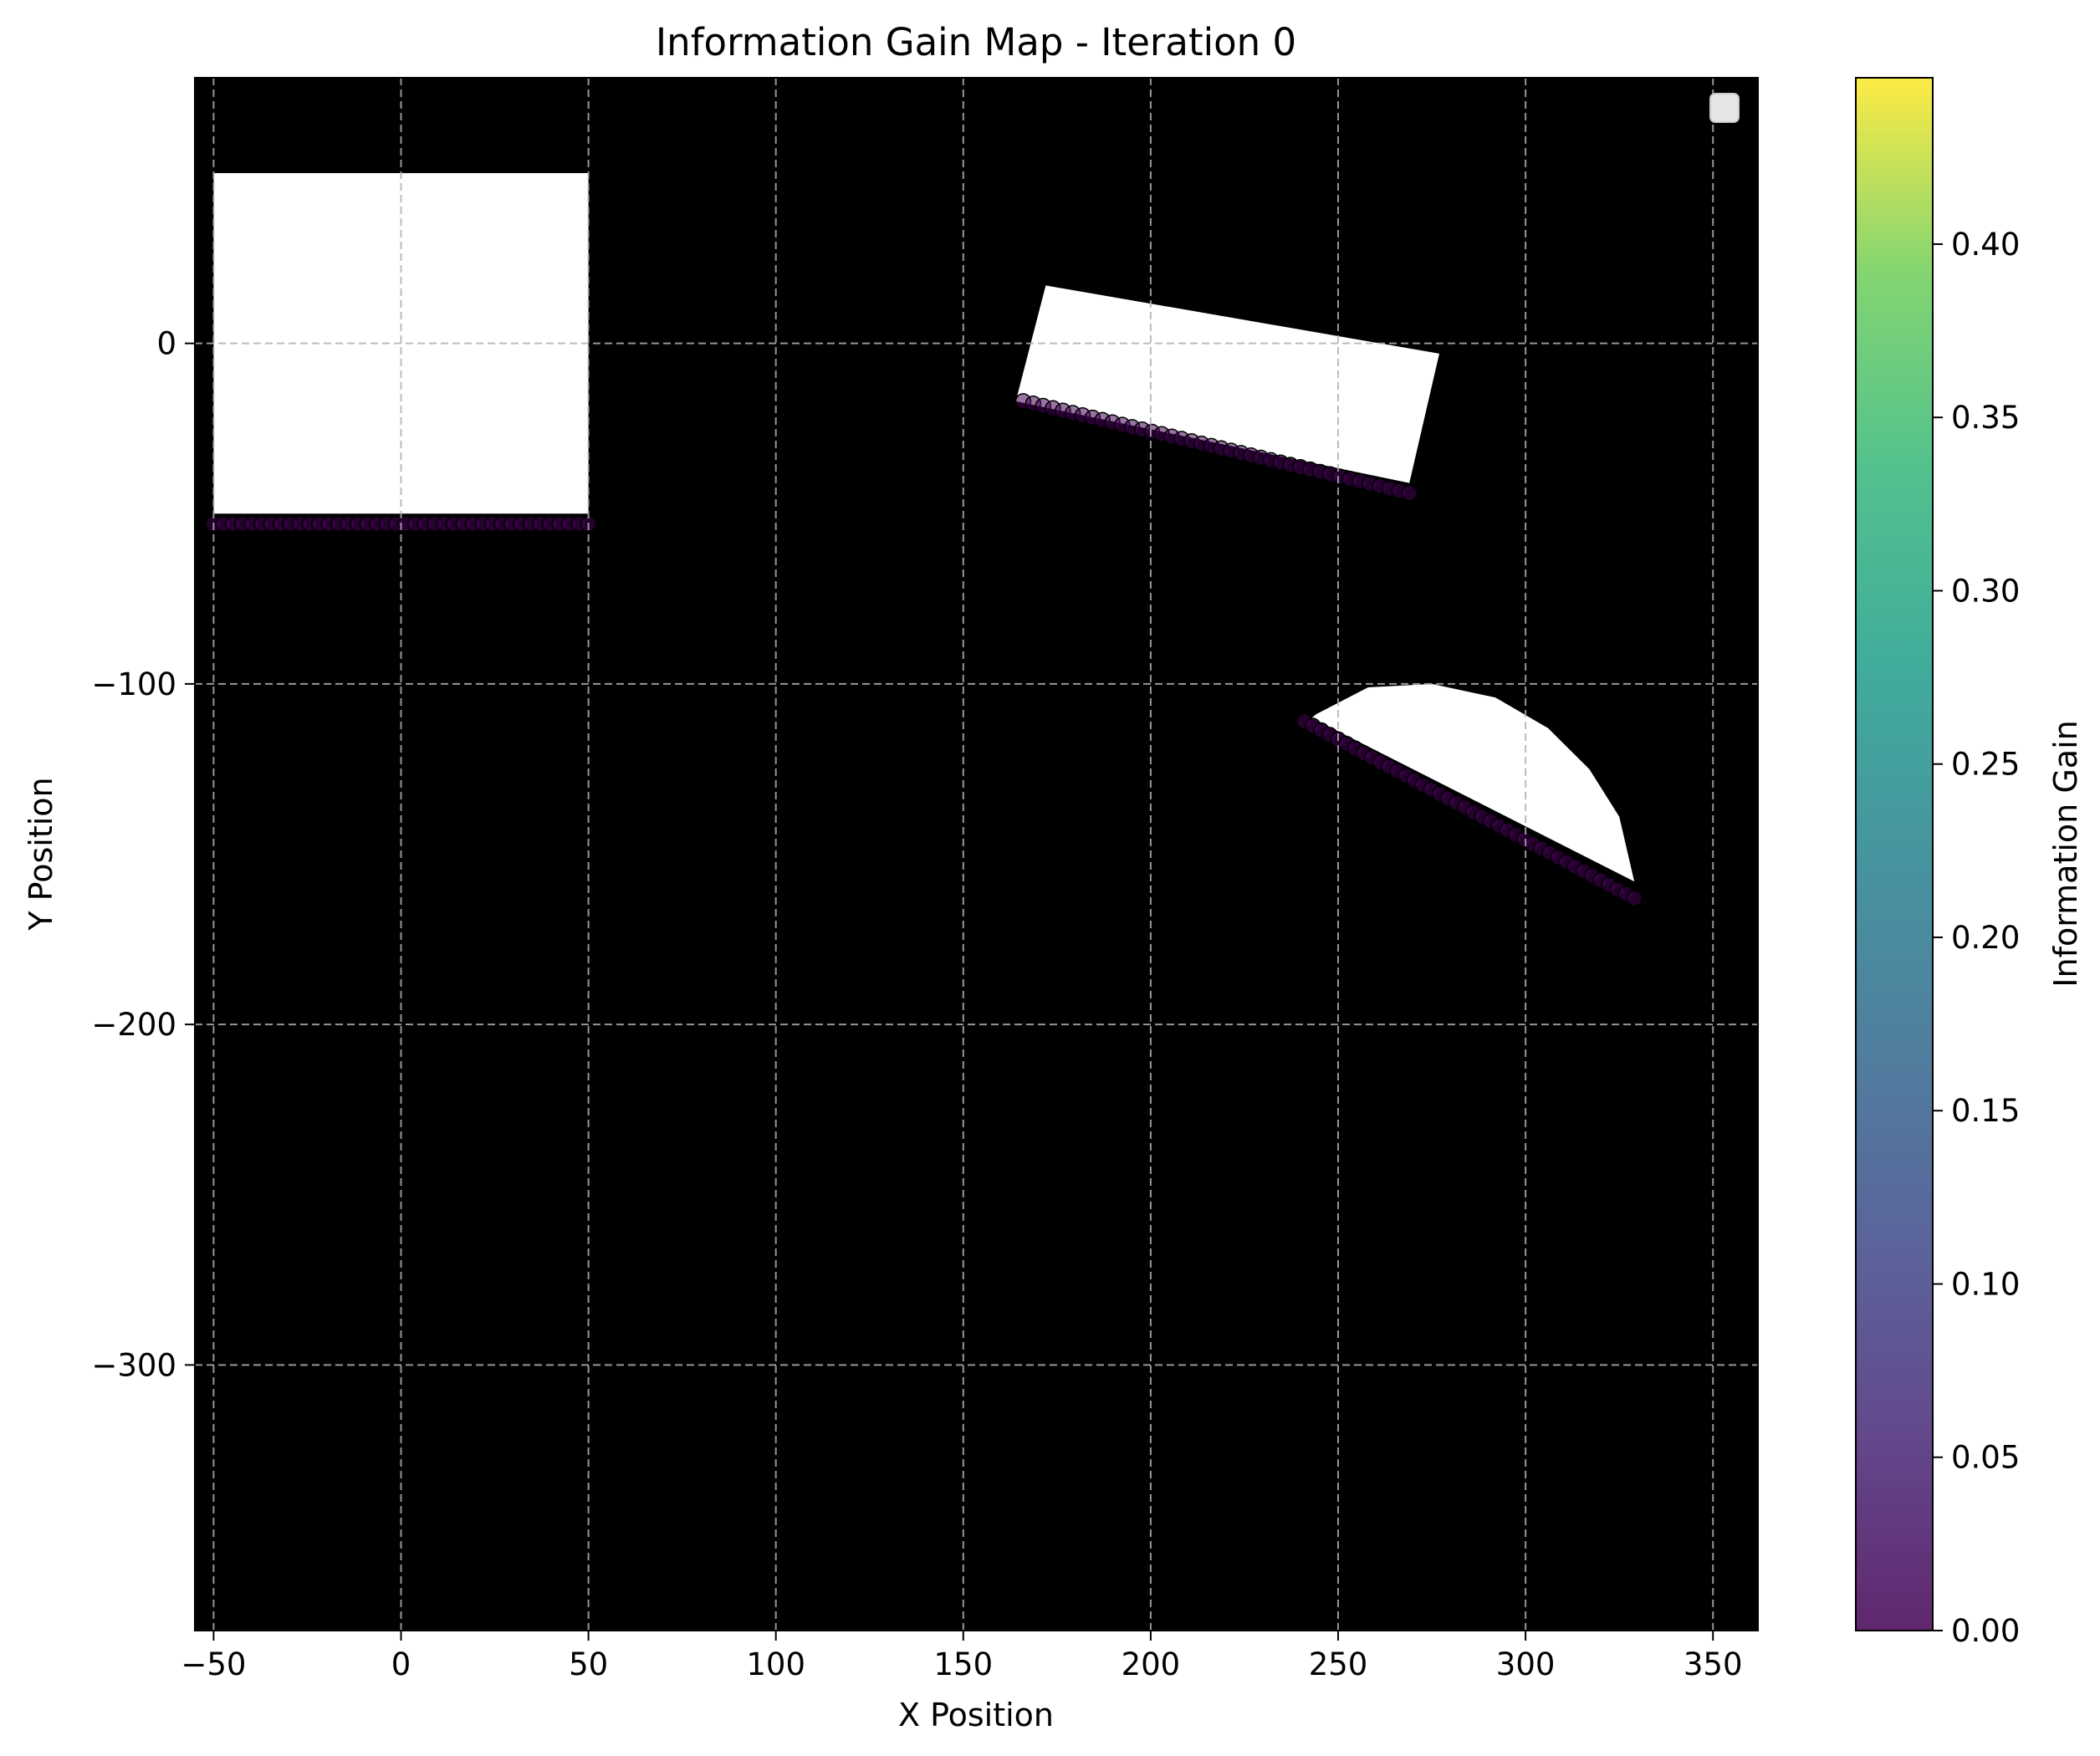 The height and width of the screenshot is (1756, 2100). Describe the element at coordinates (1986, 765) in the screenshot. I see `colorbar-tick-label: 0.25` at that location.